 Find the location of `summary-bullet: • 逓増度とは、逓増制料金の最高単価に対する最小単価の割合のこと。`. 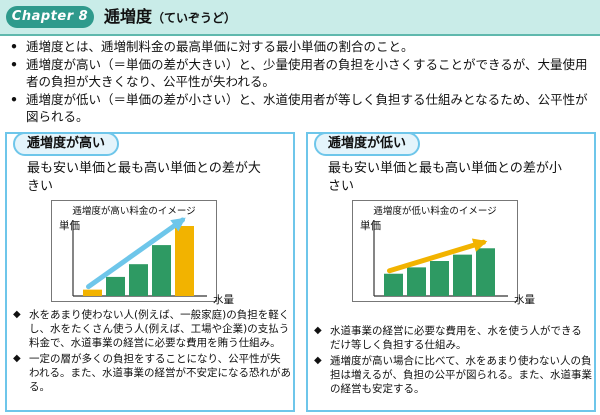

summary-bullet: • 逓増度とは、逓増制料金の最高単価に対する最小単価の割合のこと。 is located at coordinates (212, 46).